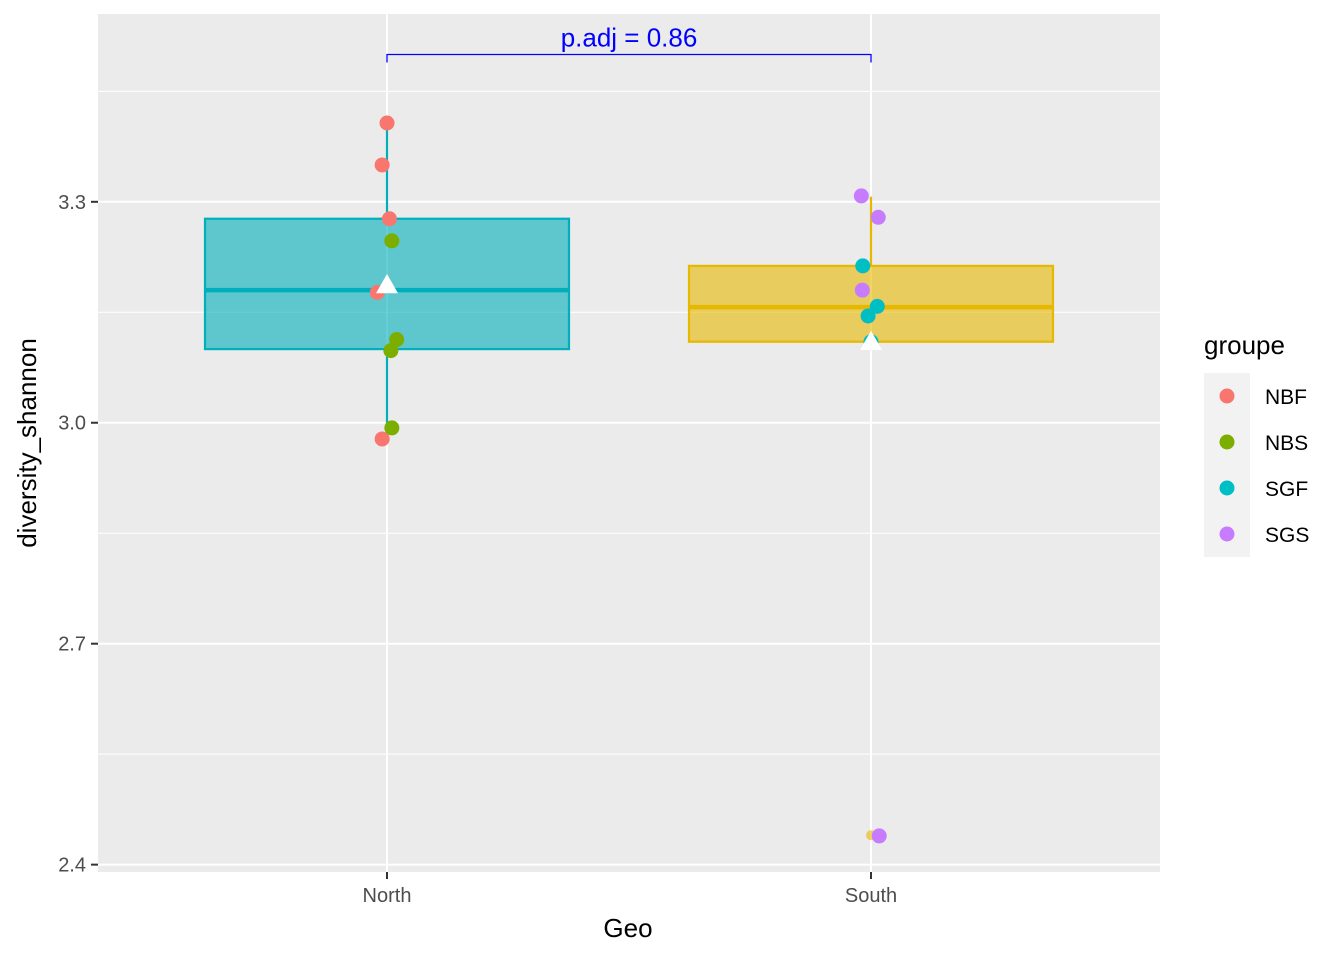  Describe the element at coordinates (627, 928) in the screenshot. I see `x-axis-title: Geo` at that location.